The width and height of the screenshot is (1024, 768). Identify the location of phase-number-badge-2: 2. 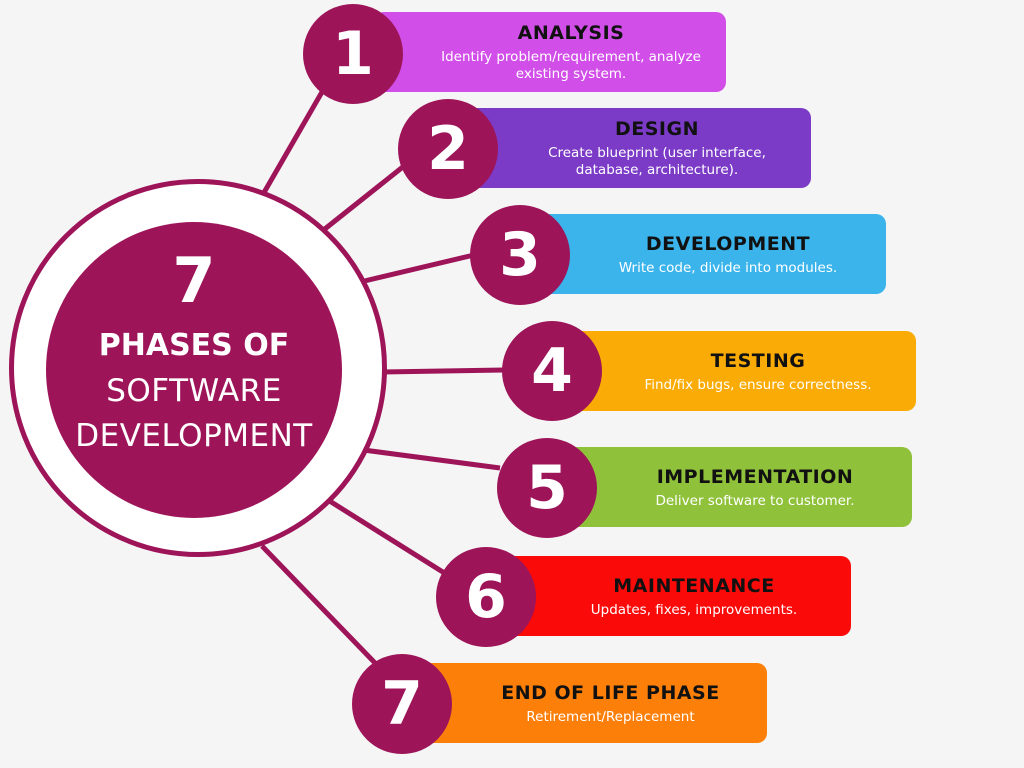
(448, 149).